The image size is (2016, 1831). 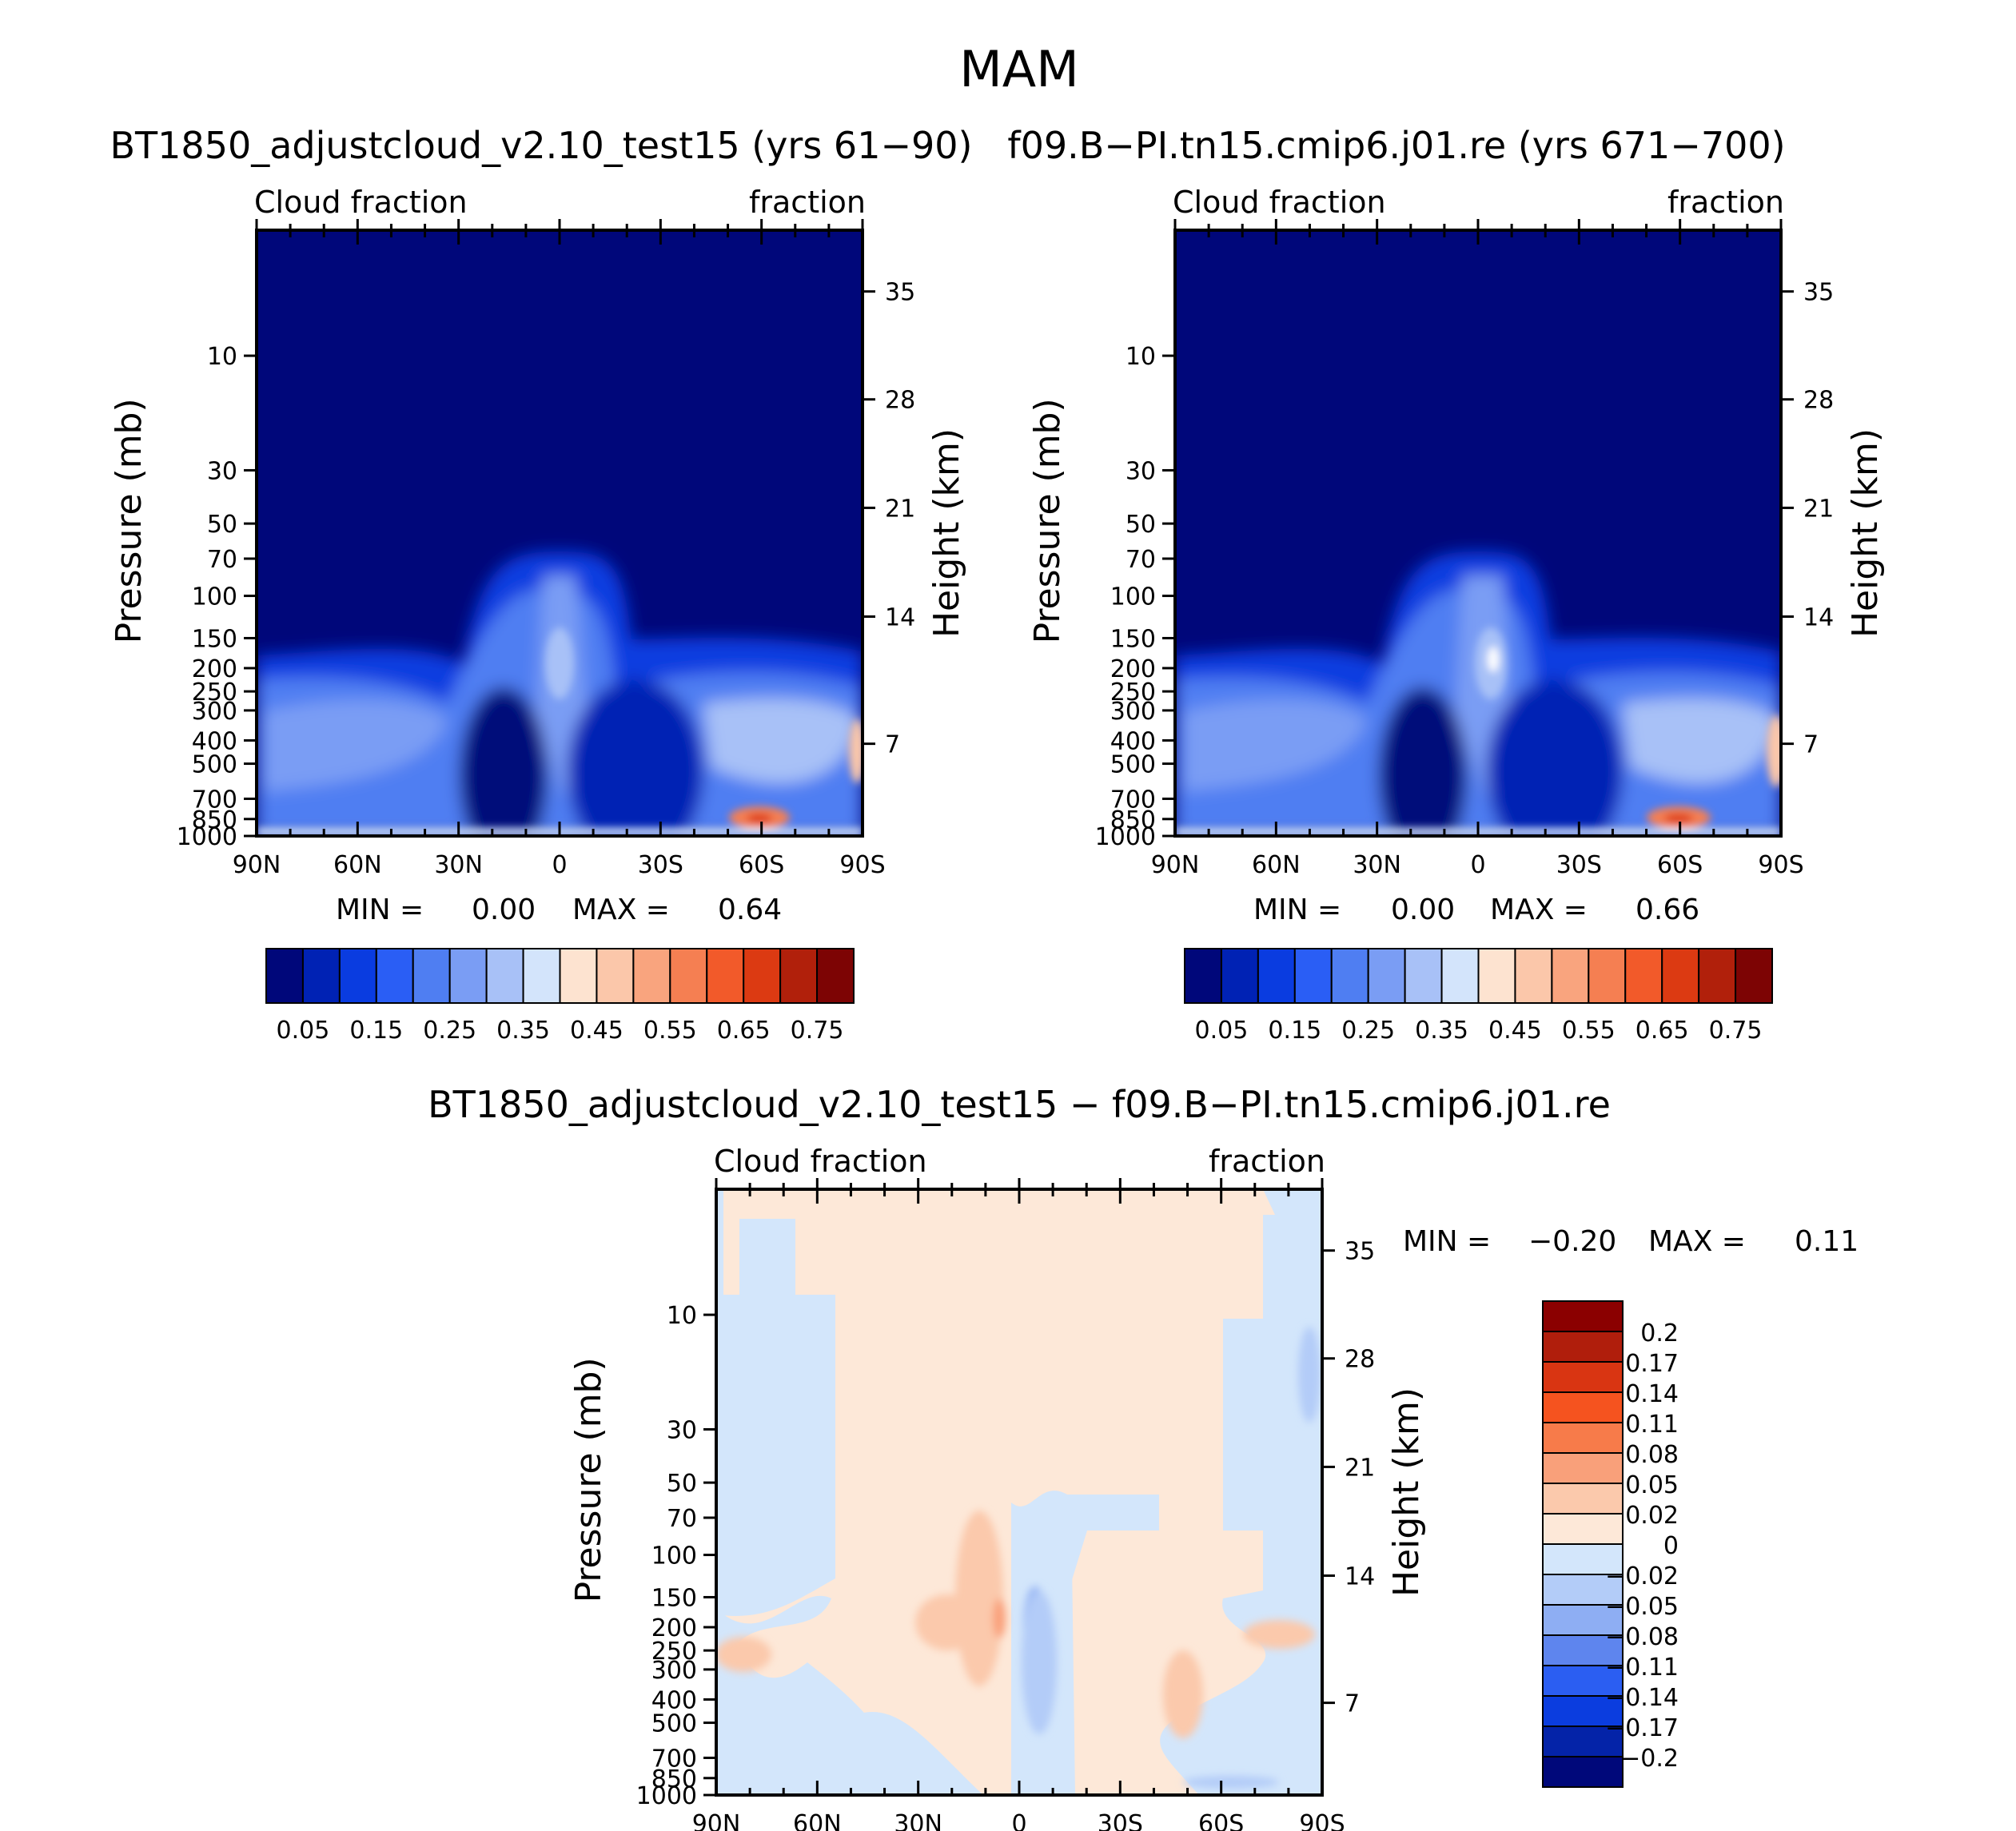 What do you see at coordinates (376, 1031) in the screenshot?
I see `colorbar-label: 0.15` at bounding box center [376, 1031].